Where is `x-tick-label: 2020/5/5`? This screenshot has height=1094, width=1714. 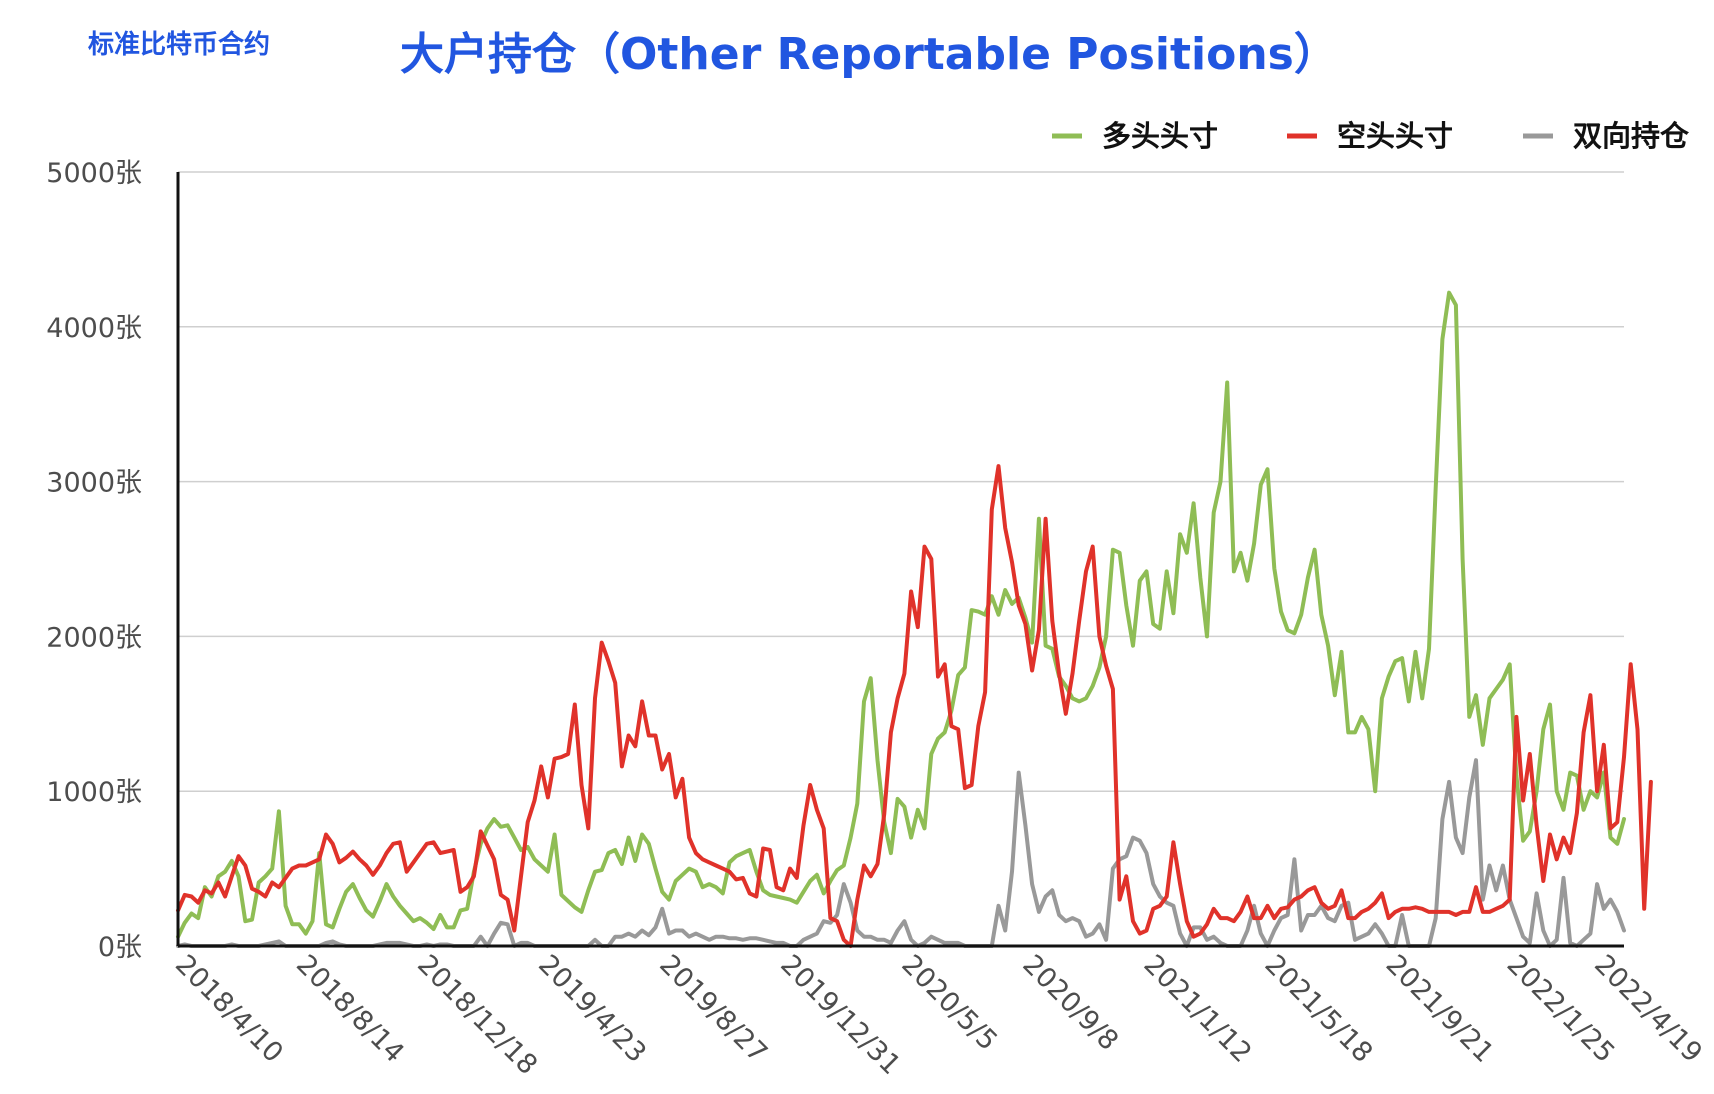
x-tick-label: 2020/5/5 is located at coordinates (949, 1003).